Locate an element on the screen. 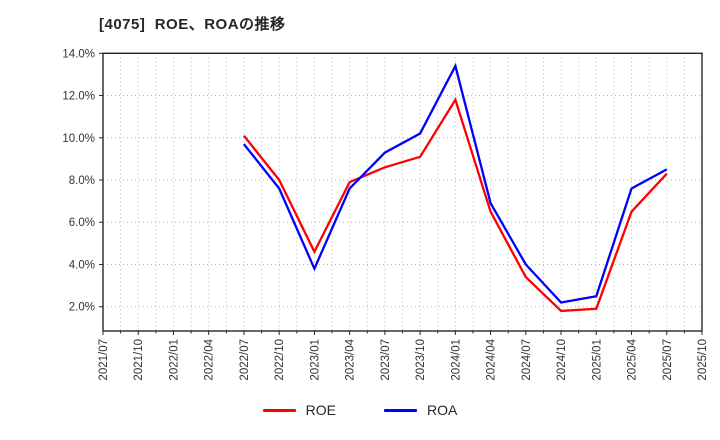  y-tick-label: 10.0% is located at coordinates (78, 139).